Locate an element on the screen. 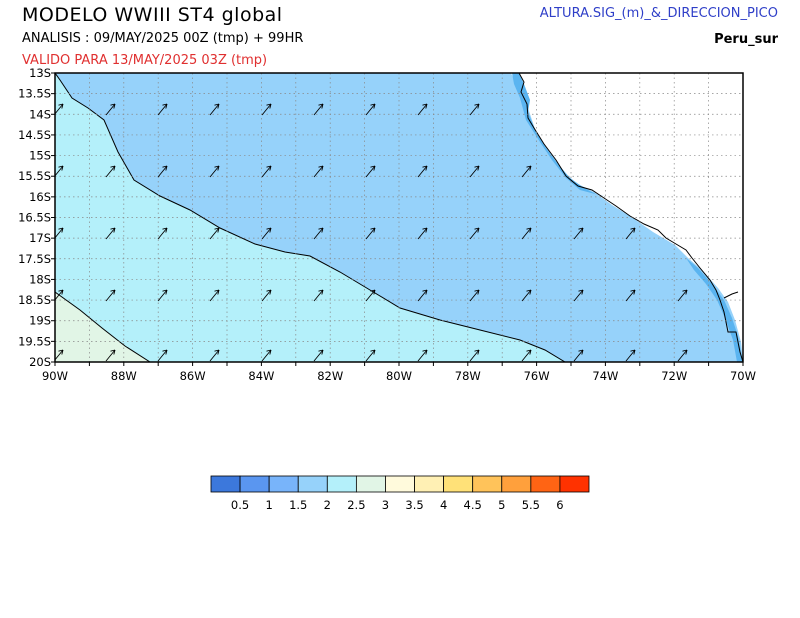 This screenshot has width=800, height=618. colorbar-label: 2 is located at coordinates (327, 505).